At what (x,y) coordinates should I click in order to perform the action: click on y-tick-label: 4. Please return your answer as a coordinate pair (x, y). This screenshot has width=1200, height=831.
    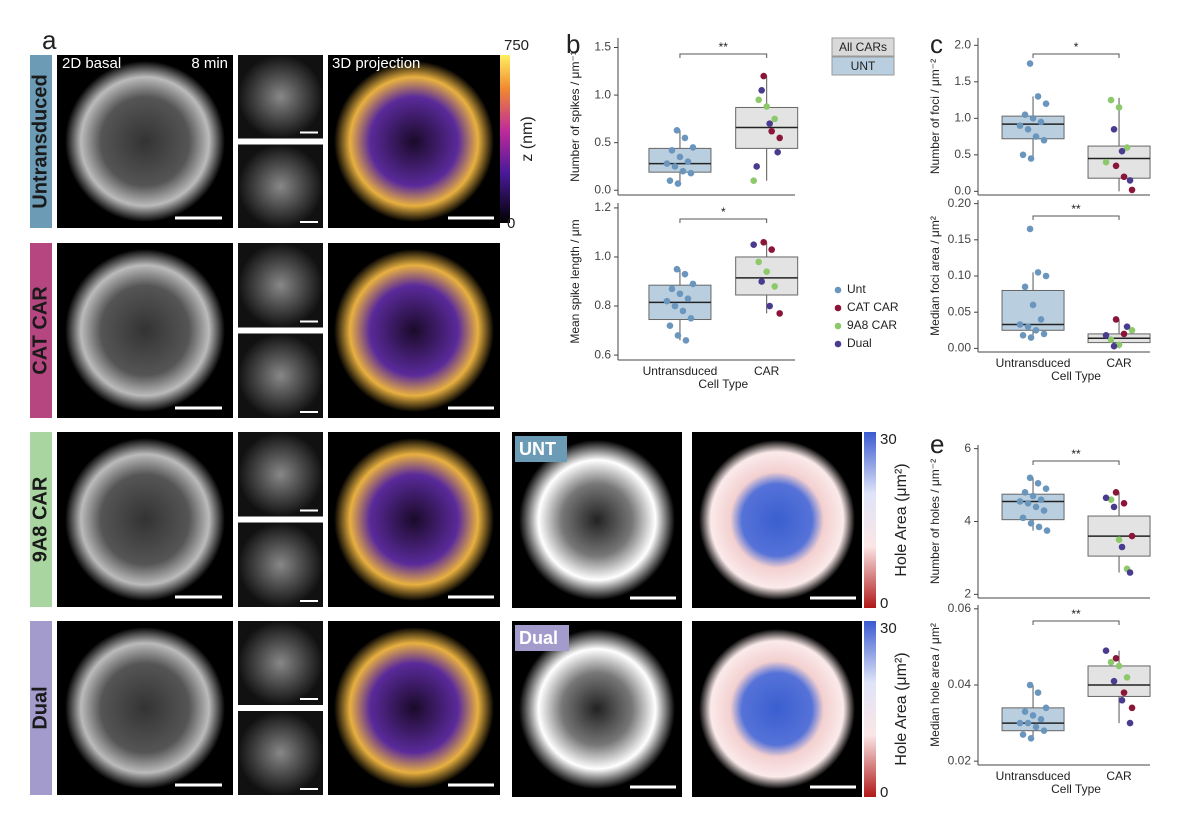
    Looking at the image, I should click on (967, 521).